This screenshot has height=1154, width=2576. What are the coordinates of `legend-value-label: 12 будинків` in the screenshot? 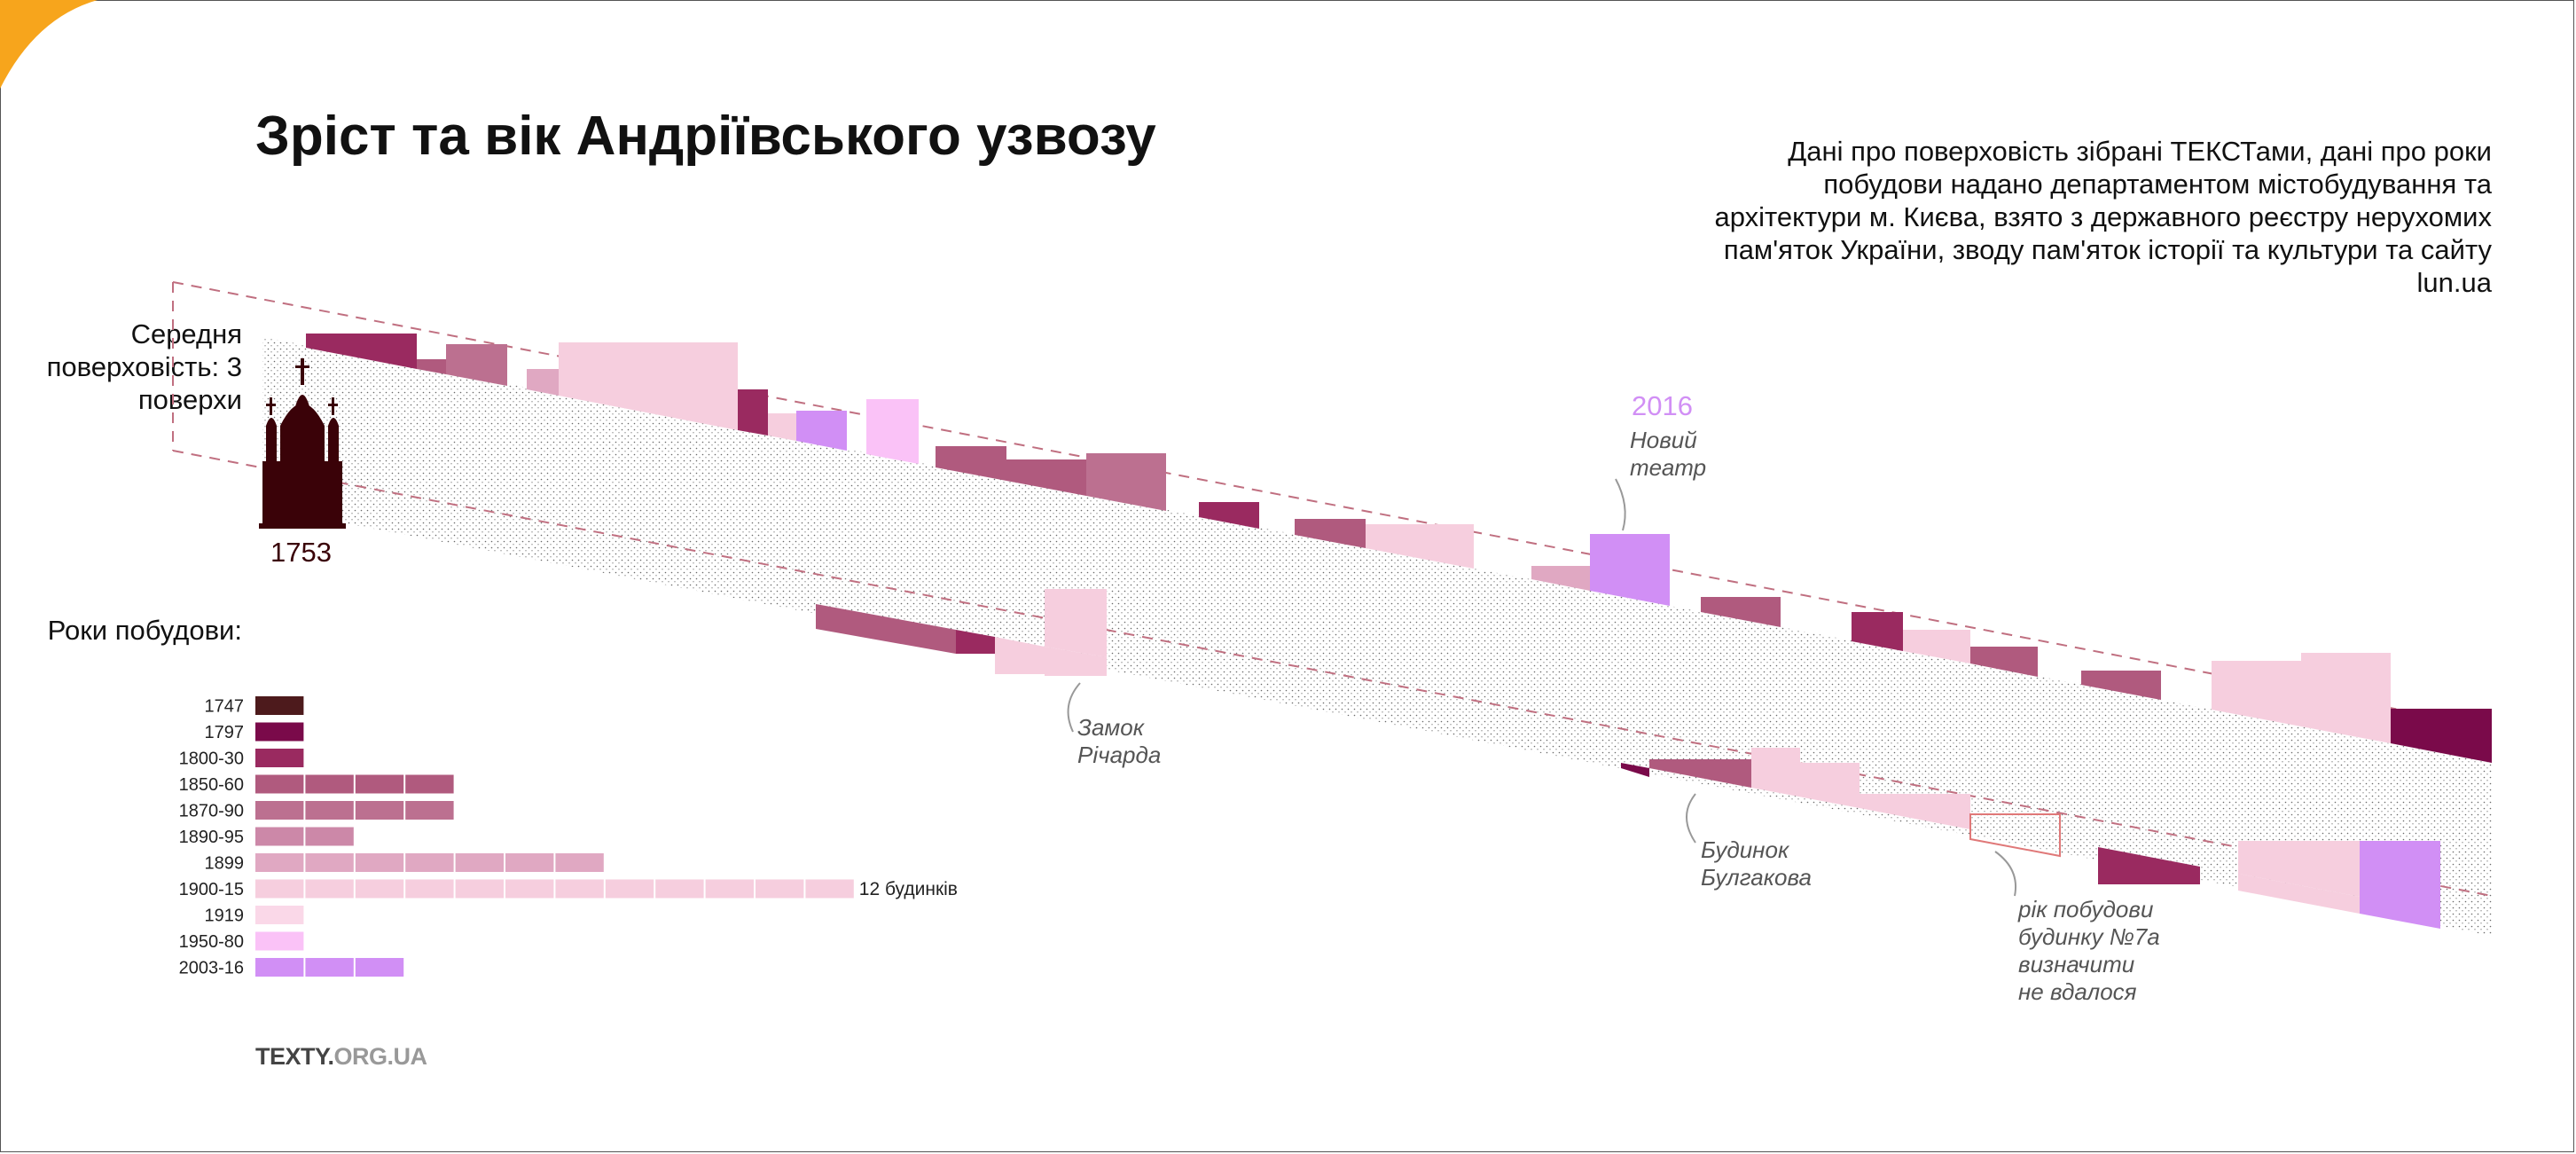 It's located at (908, 889).